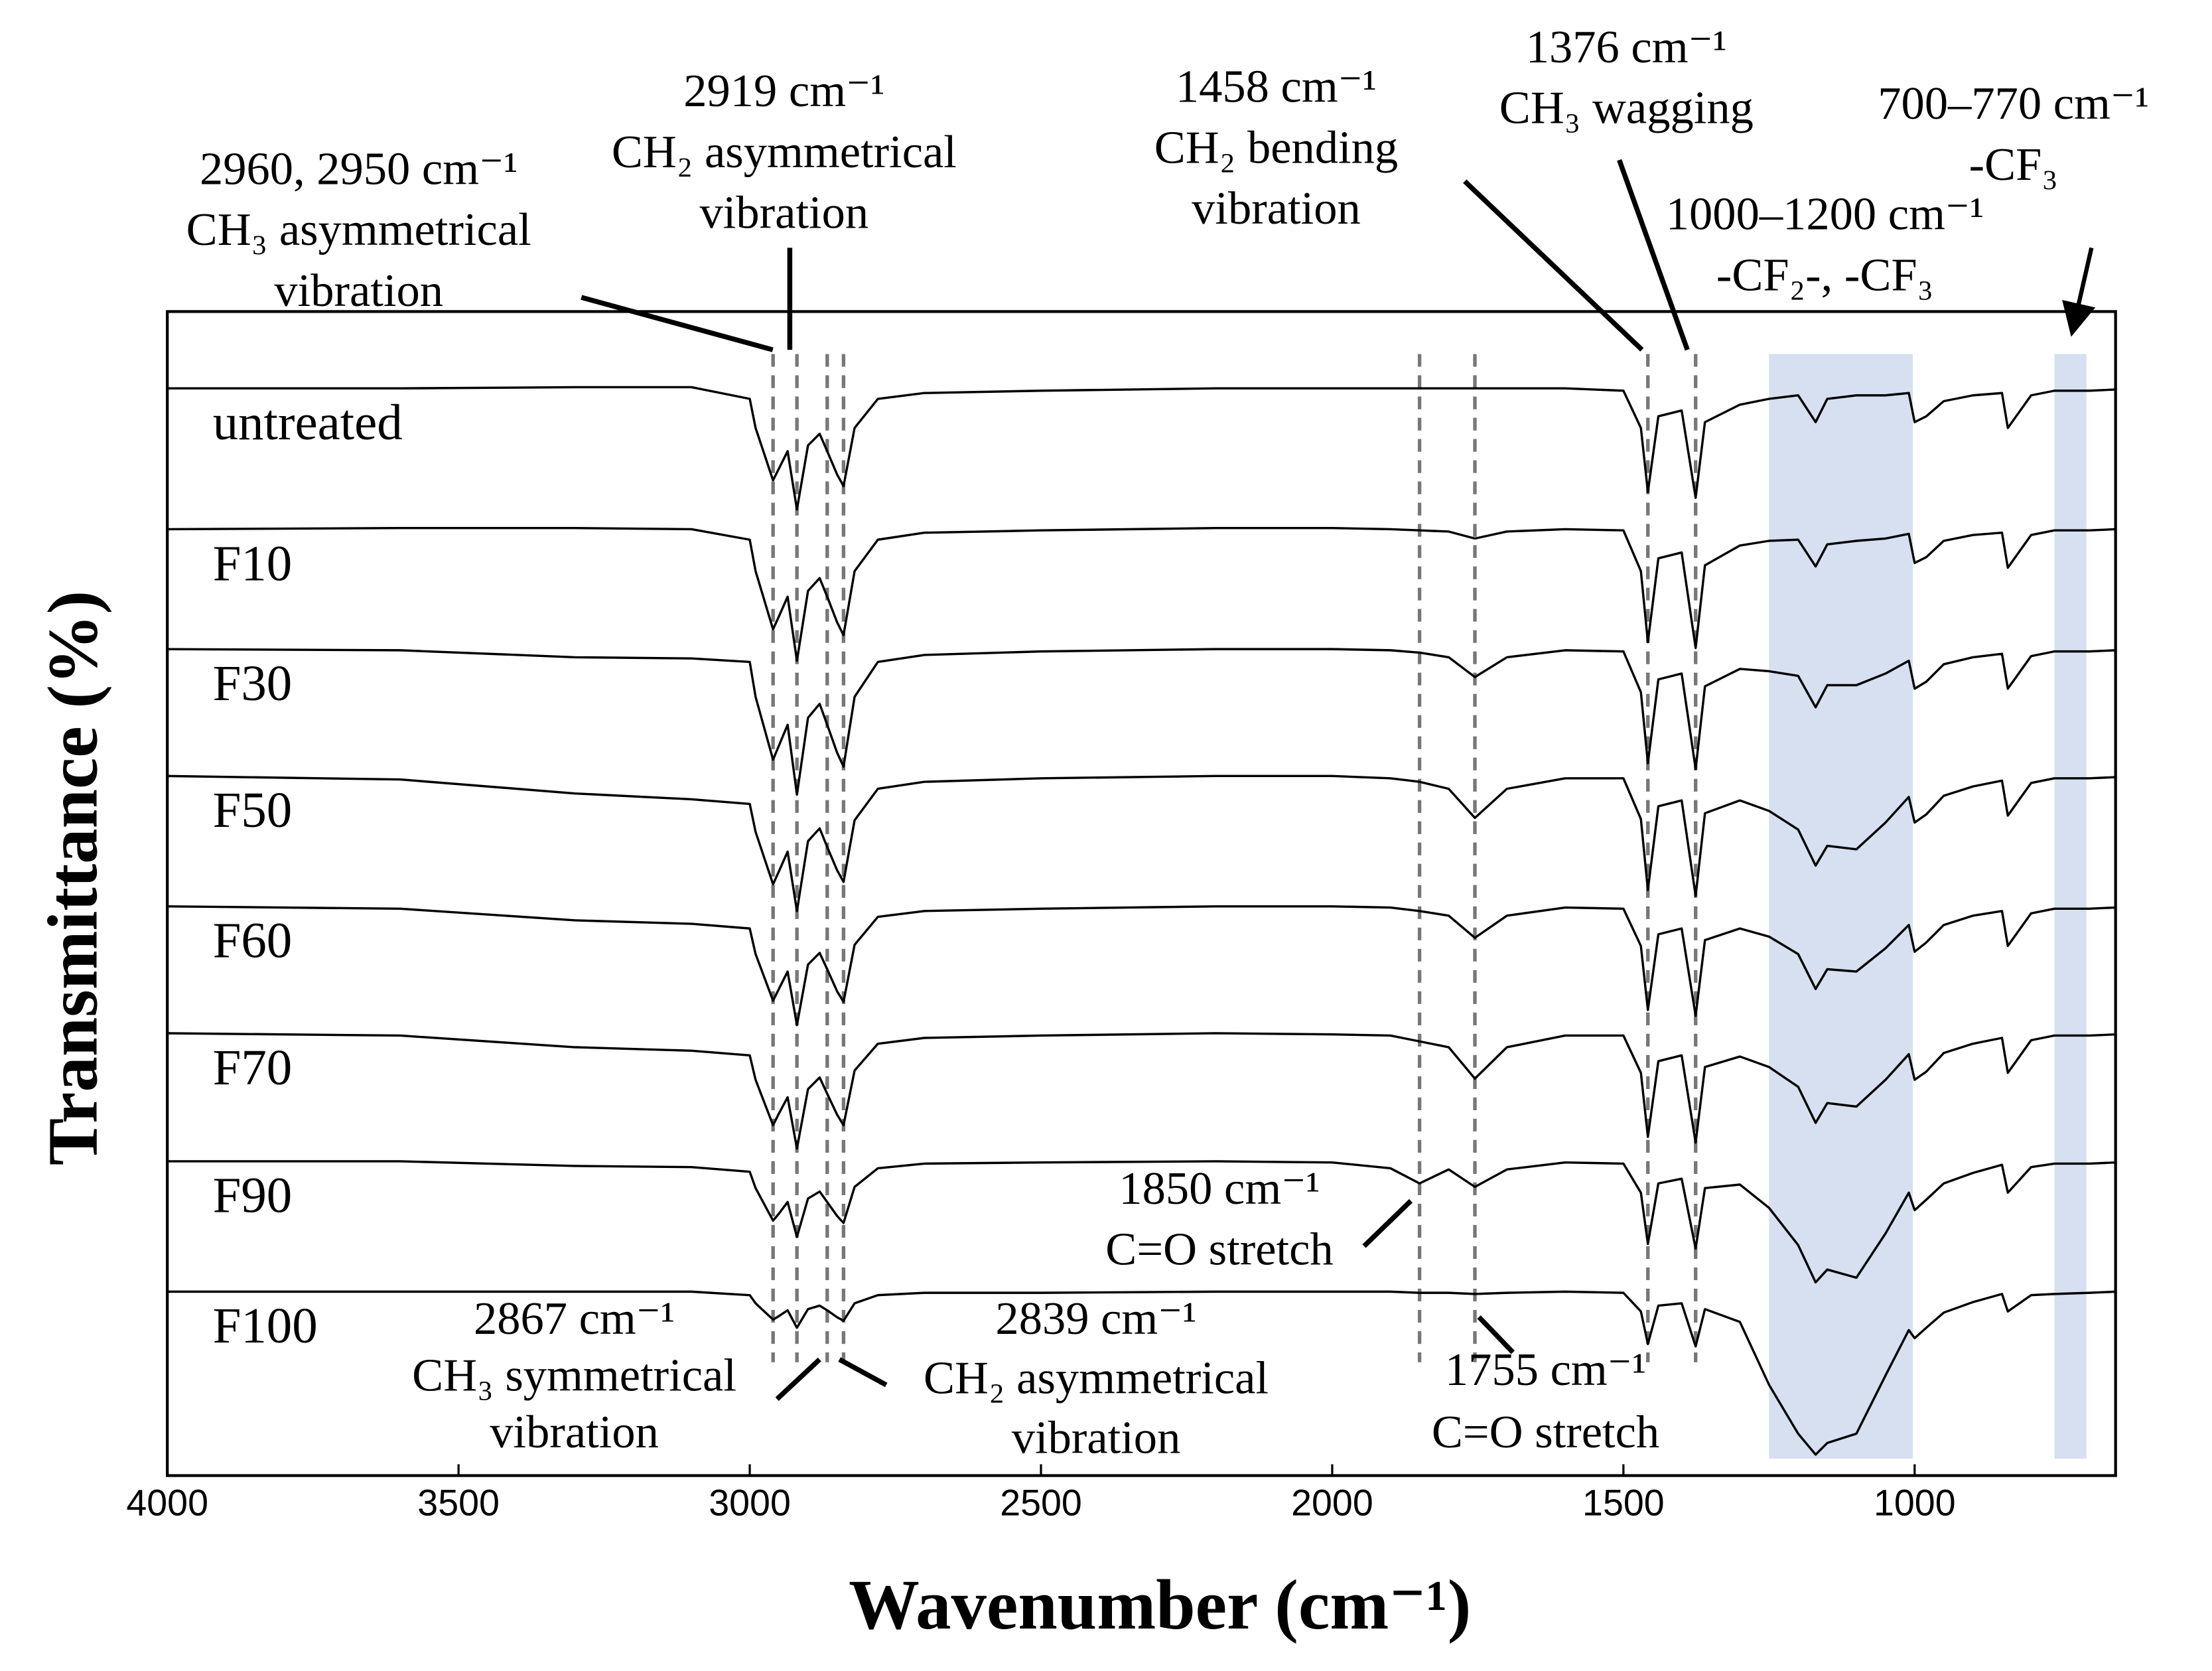  Describe the element at coordinates (1276, 147) in the screenshot. I see `annotation-text: CH₂ bending` at that location.